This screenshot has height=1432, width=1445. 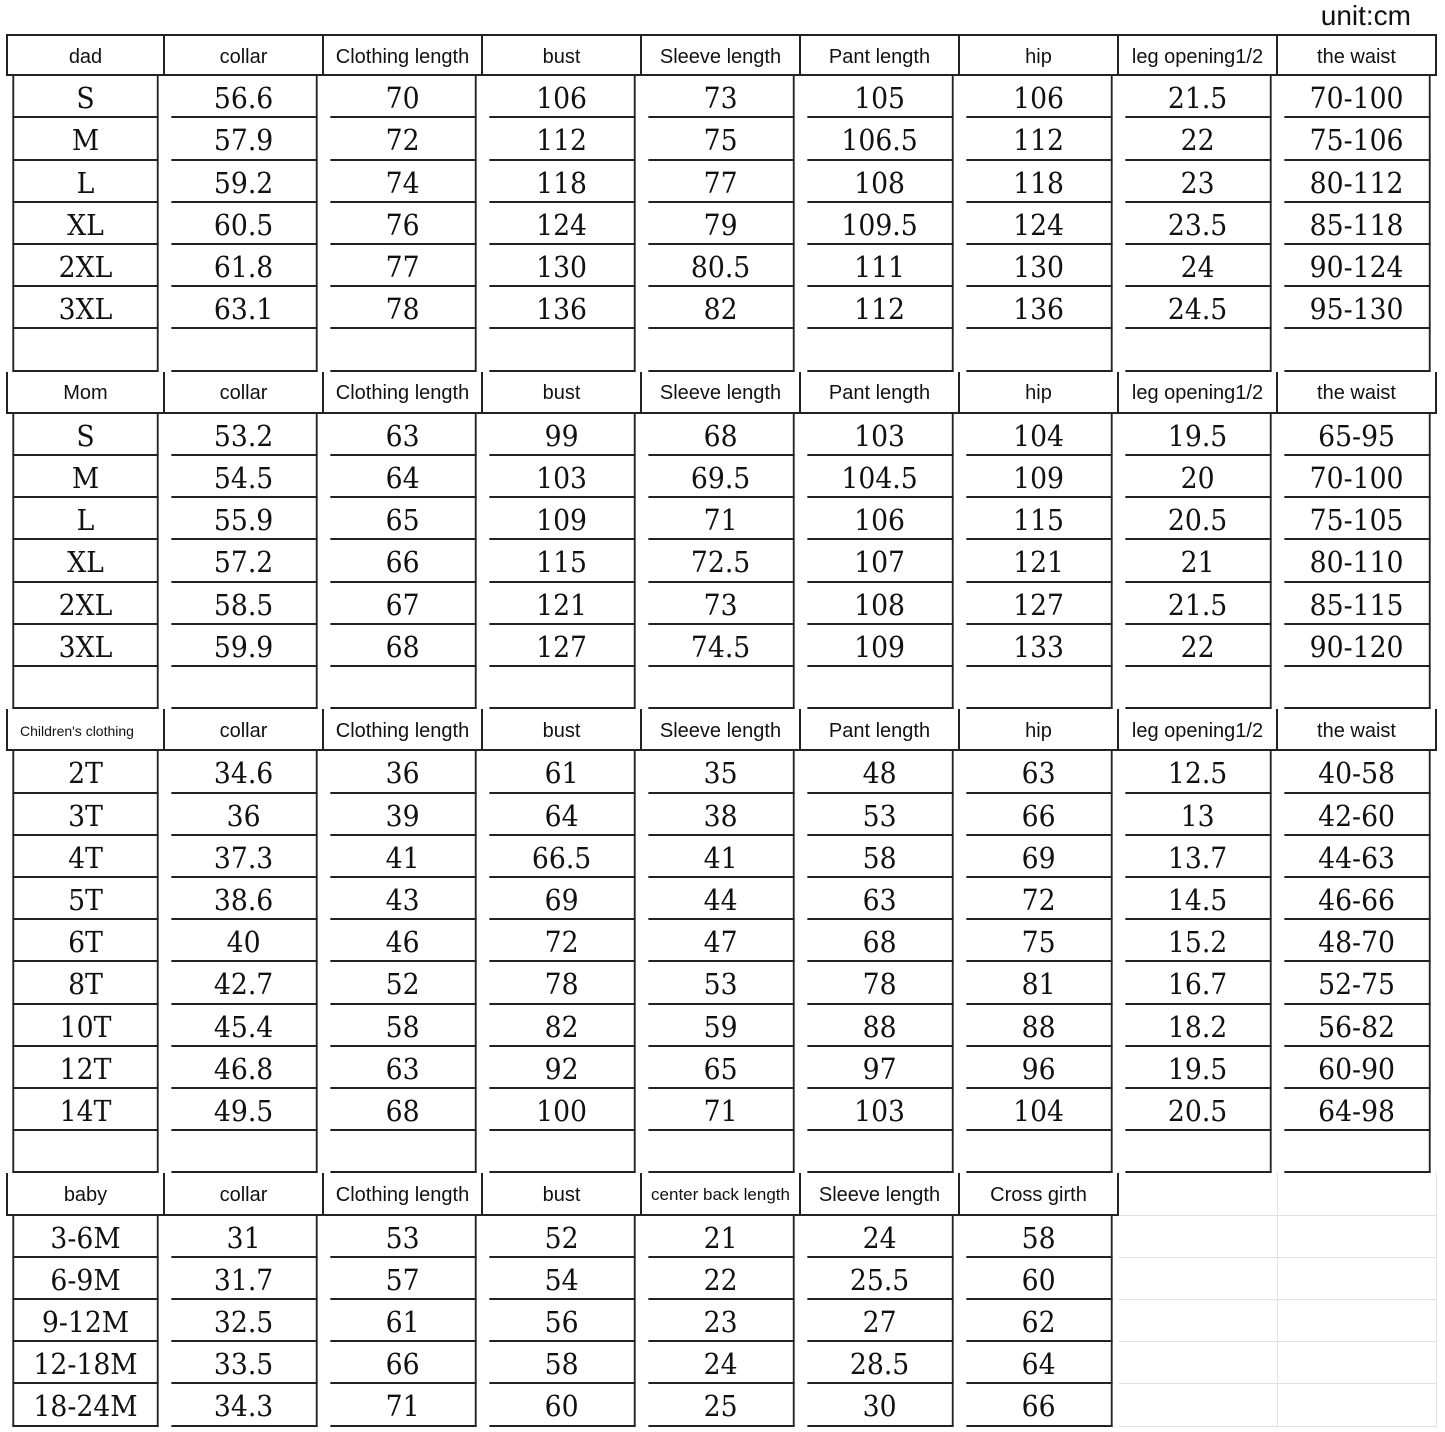 I want to click on value-cell: 56-82, so click(x=1357, y=1025).